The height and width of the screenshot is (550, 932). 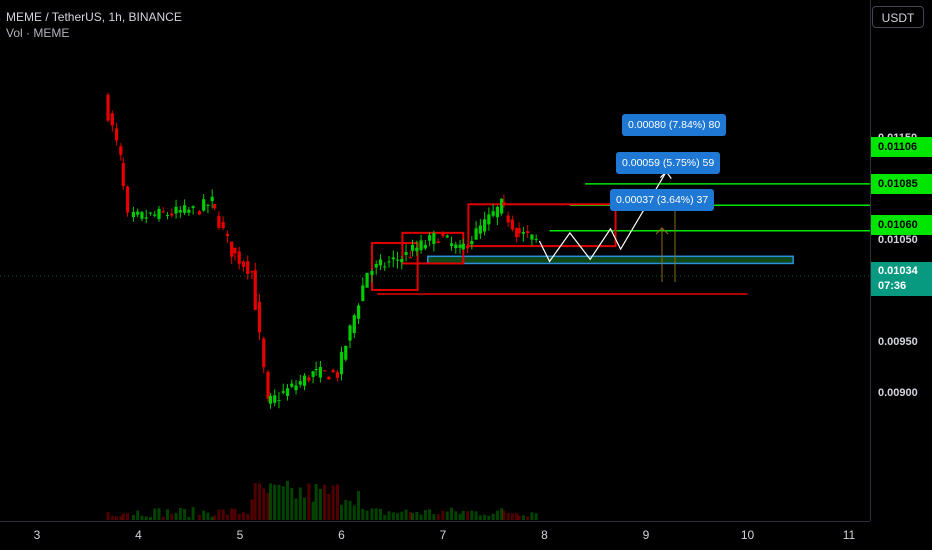 I want to click on volume-indicator-label: Vol · MEME, so click(x=38, y=33).